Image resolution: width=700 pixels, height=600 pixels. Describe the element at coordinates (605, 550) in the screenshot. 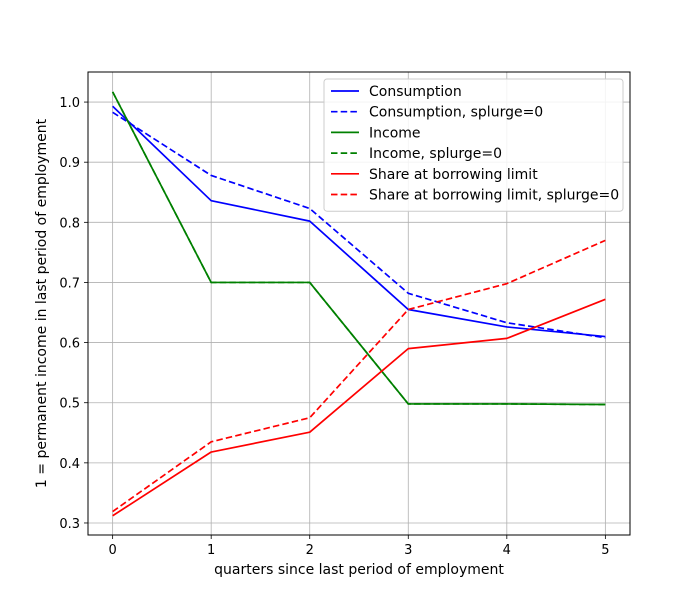

I see `x-tick-label: 5` at that location.